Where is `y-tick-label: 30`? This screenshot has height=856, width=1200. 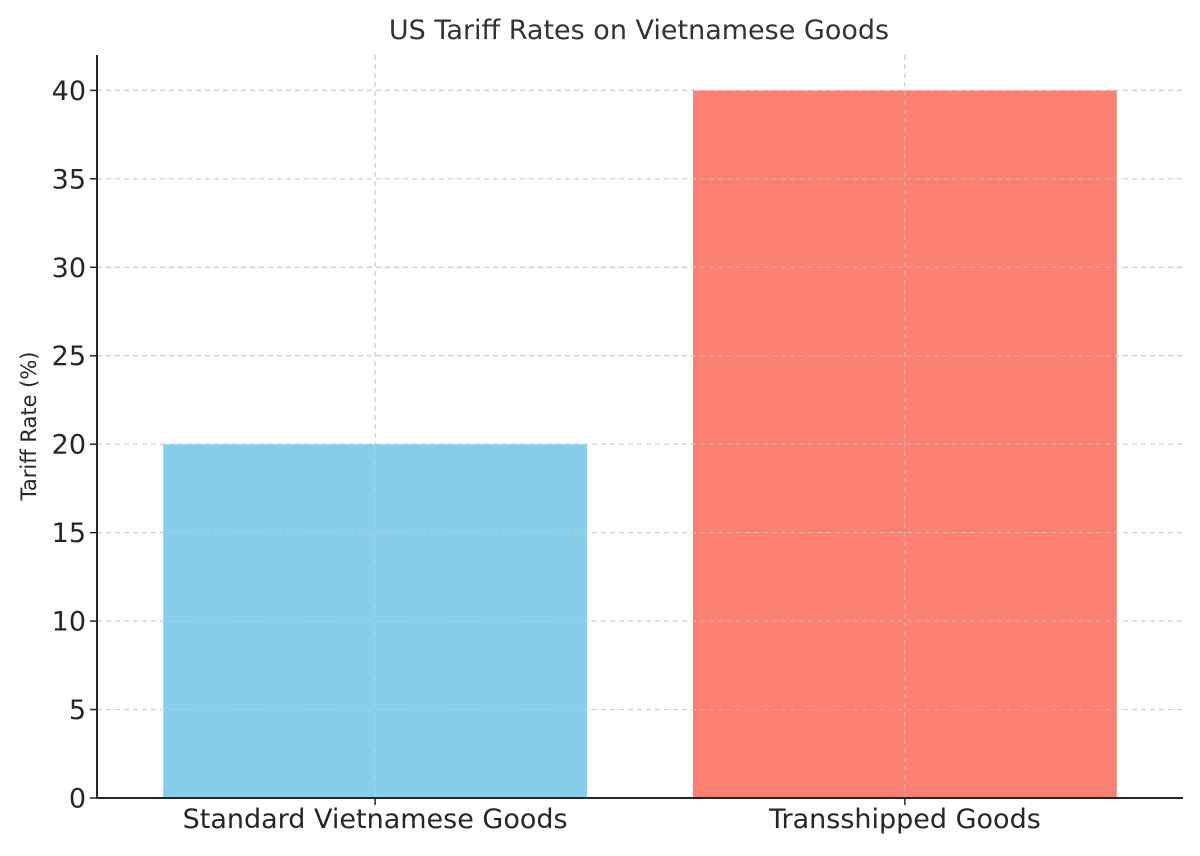 y-tick-label: 30 is located at coordinates (69, 268).